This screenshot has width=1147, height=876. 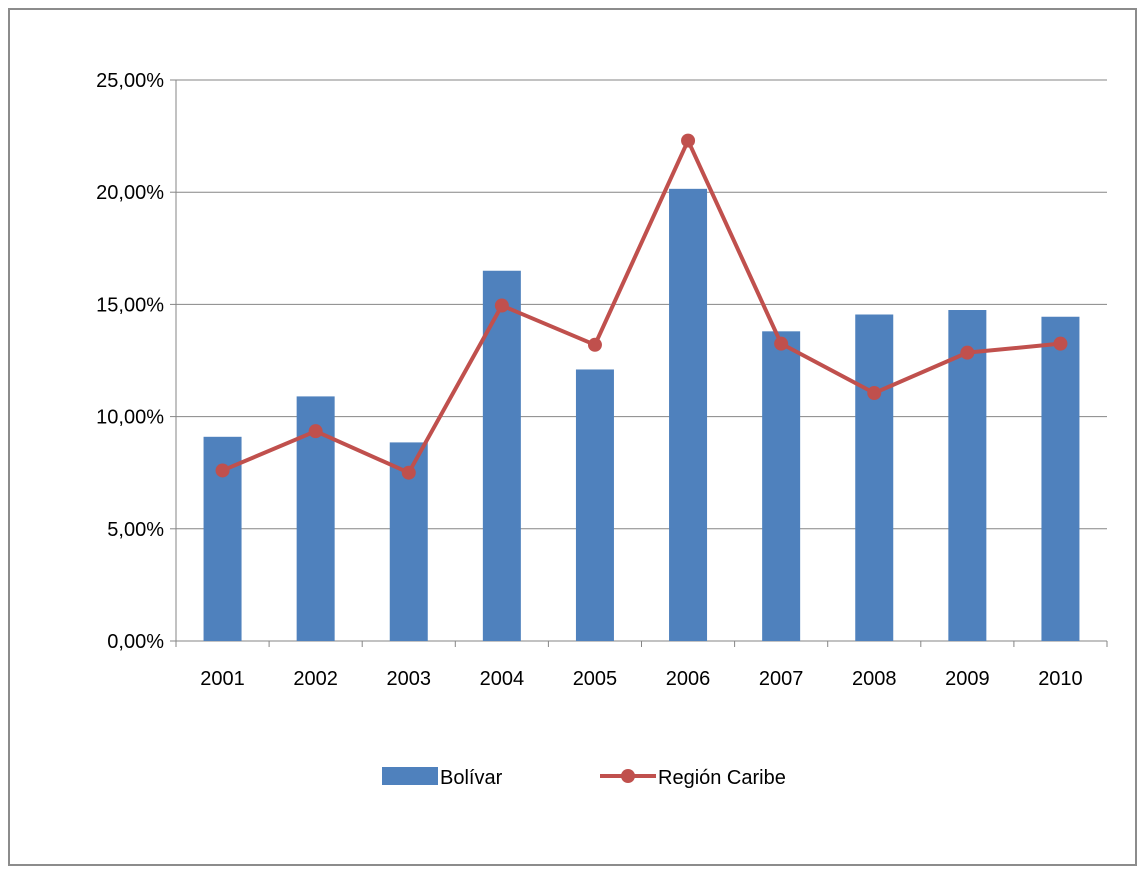 I want to click on bar-bolivar-2008, so click(x=874, y=477).